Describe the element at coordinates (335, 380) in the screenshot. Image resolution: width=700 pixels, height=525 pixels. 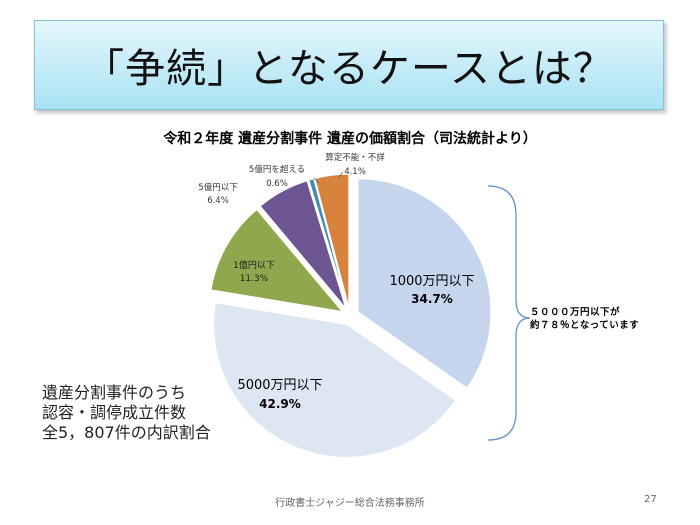
I see `slice-5000man` at that location.